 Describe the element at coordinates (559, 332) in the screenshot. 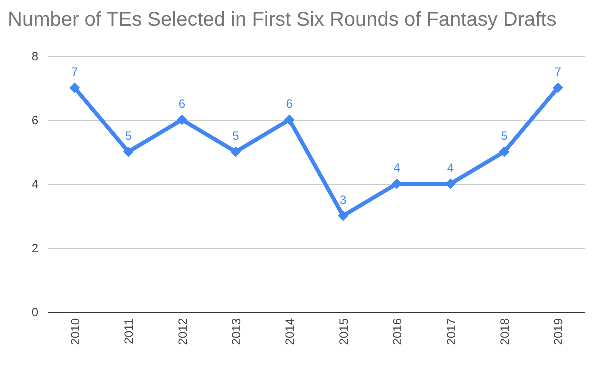

I see `x-tick-label: 2019` at that location.